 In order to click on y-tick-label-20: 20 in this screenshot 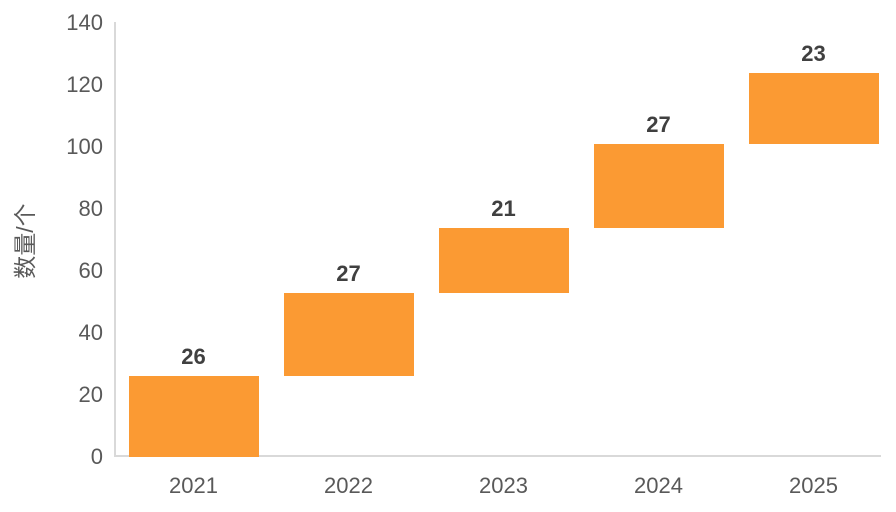, I will do `click(90, 394)`.